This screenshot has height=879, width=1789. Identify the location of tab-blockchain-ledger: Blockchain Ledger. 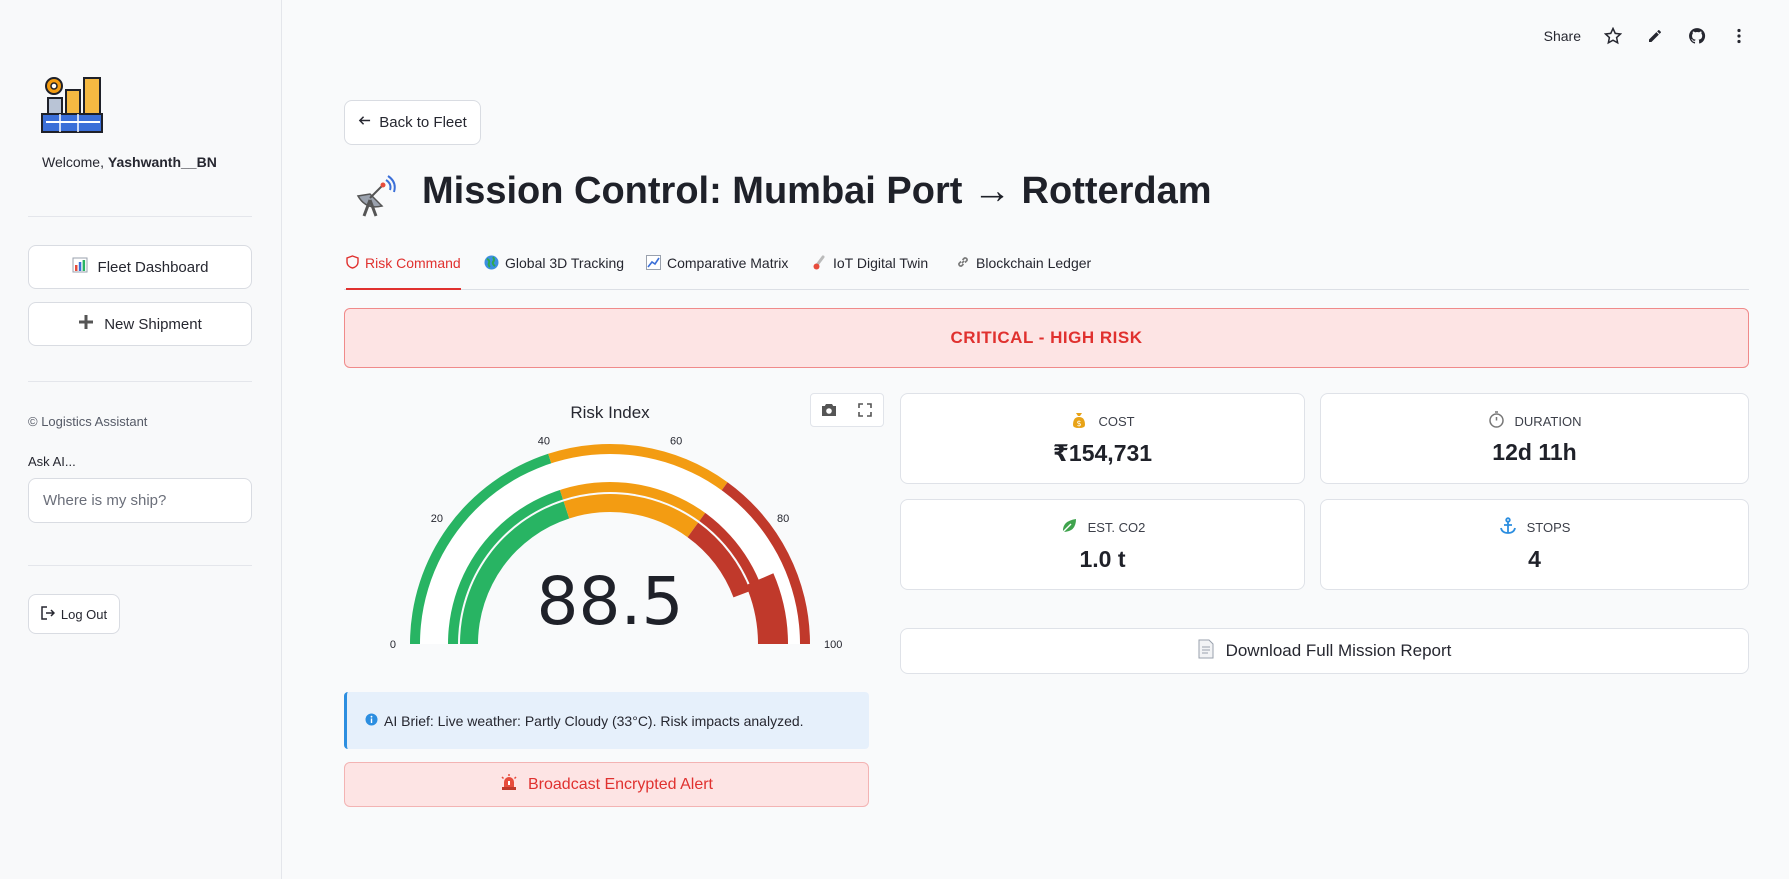
(1023, 271).